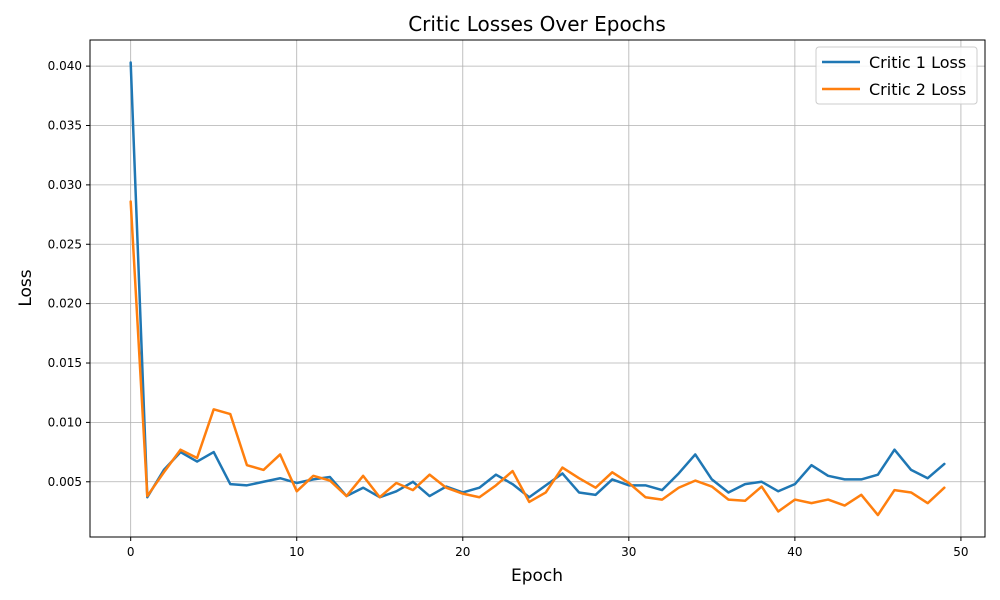 This screenshot has width=1000, height=600. What do you see at coordinates (131, 552) in the screenshot?
I see `x-tick-label: 0` at bounding box center [131, 552].